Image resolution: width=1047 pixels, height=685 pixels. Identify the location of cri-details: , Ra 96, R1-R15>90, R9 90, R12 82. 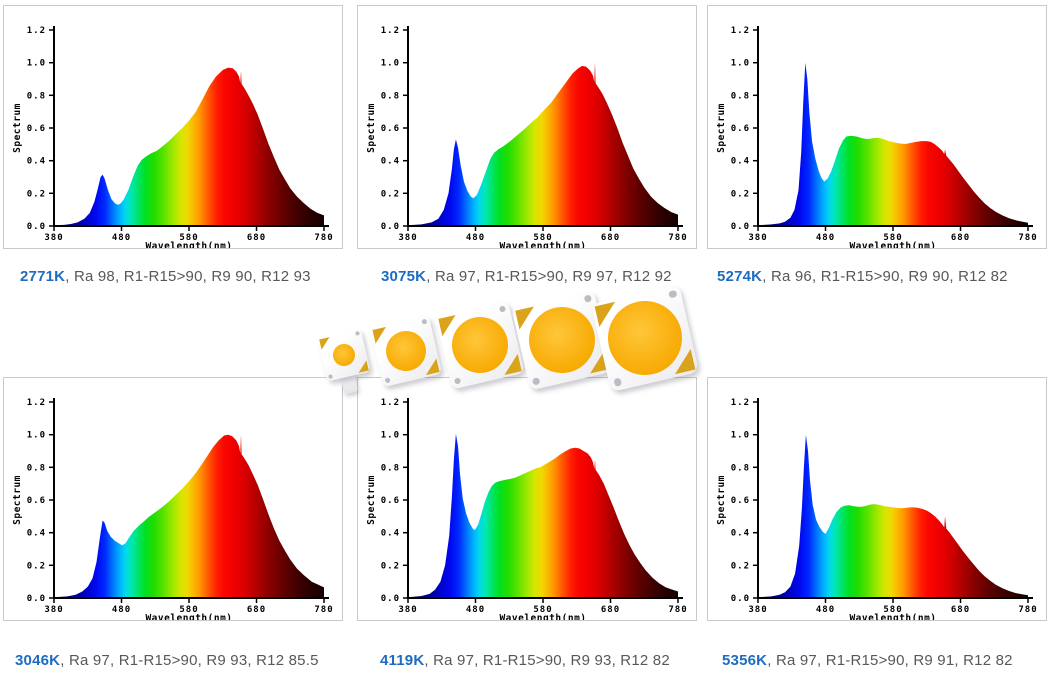
(885, 276).